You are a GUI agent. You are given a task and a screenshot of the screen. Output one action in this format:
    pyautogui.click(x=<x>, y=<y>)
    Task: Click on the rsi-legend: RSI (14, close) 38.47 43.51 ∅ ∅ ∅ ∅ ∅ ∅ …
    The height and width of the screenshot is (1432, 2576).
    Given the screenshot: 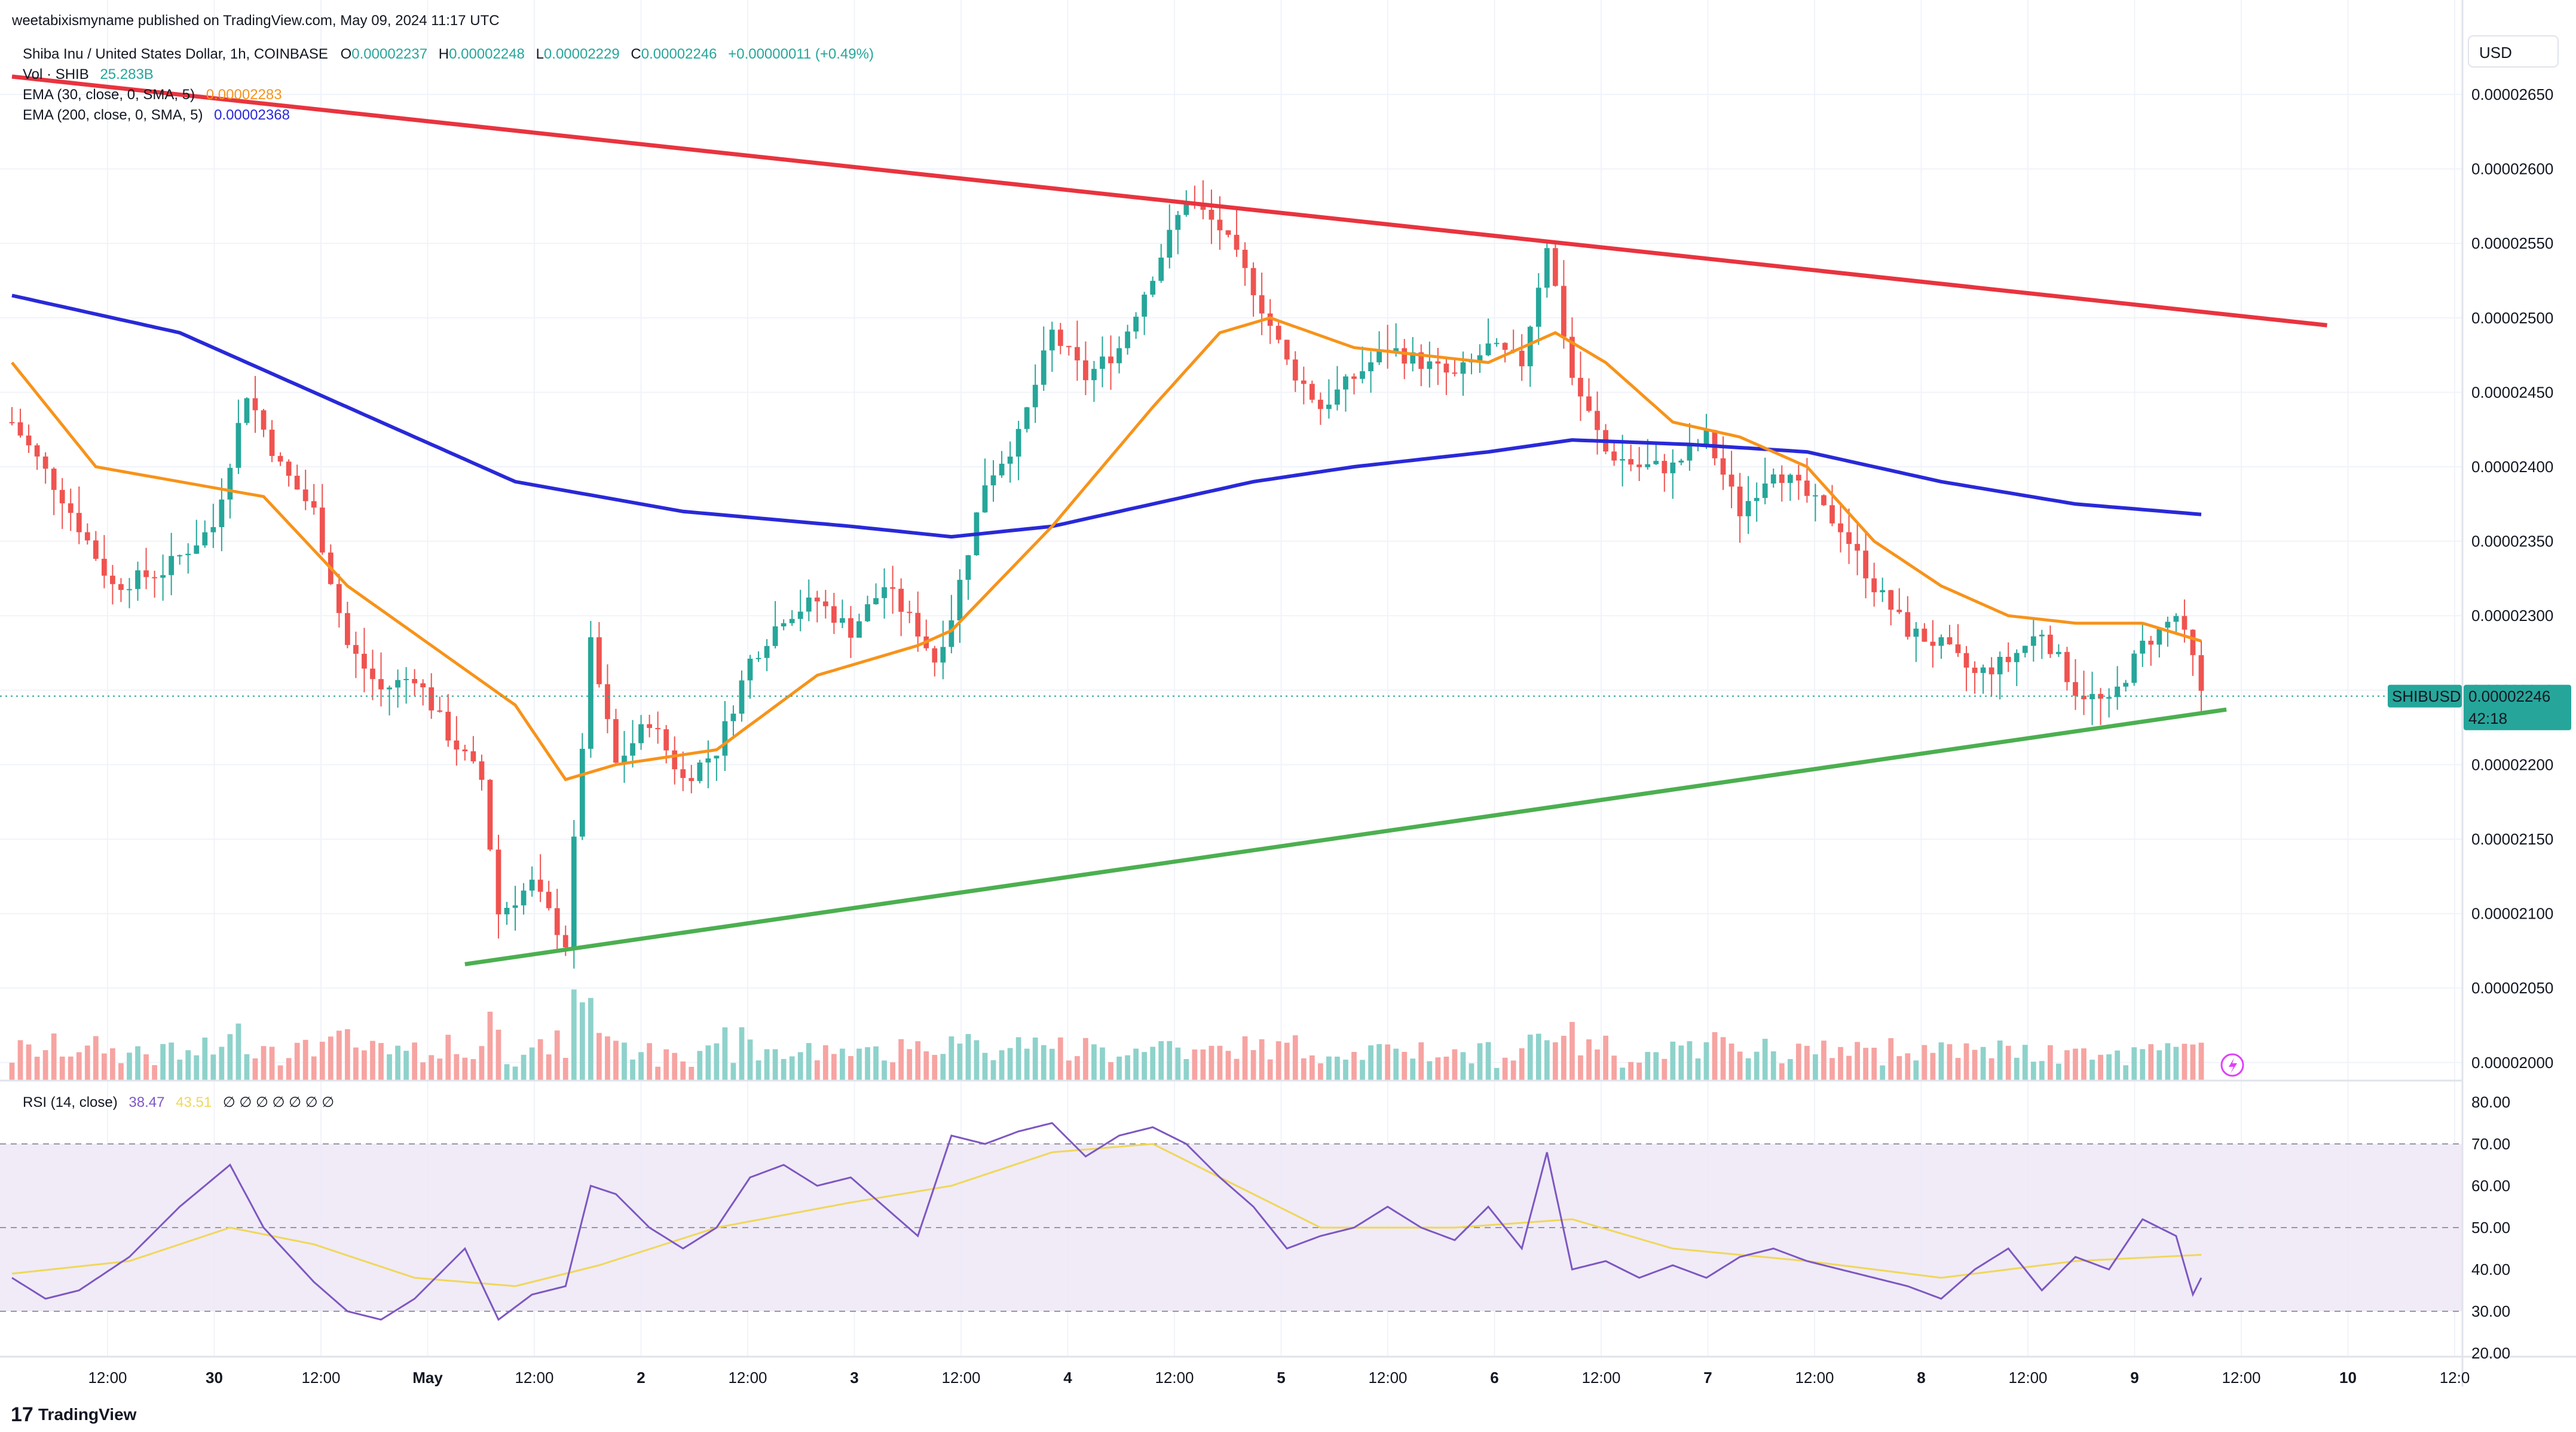 What is the action you would take?
    pyautogui.click(x=178, y=1102)
    